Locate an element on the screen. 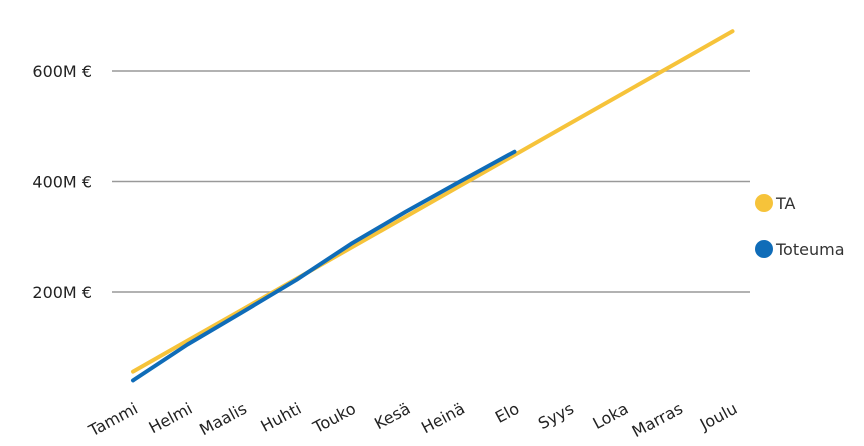 Image resolution: width=864 pixels, height=446 pixels. x-tick-label: Helmi is located at coordinates (171, 418).